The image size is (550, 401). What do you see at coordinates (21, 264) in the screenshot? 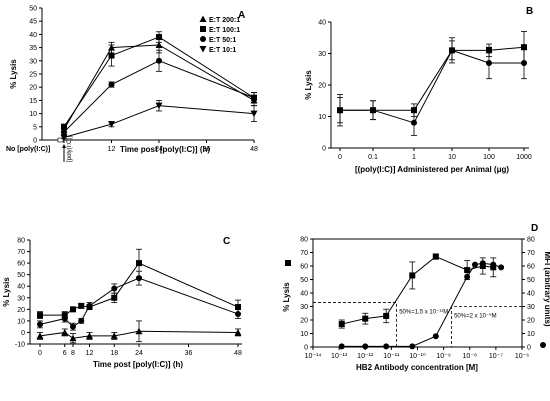
I see `panel-c-y-tick-label: 60` at bounding box center [21, 264].